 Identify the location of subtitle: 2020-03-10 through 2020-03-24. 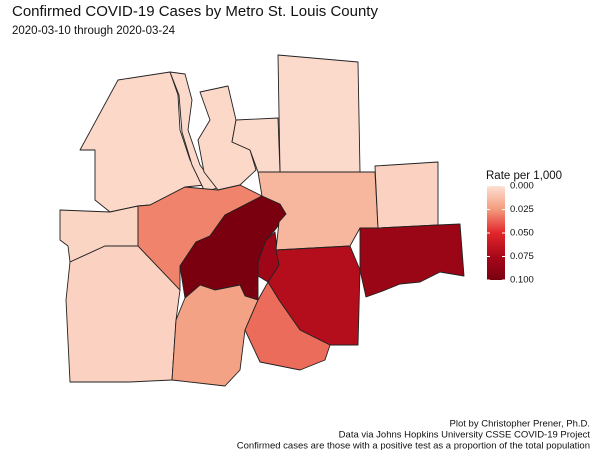
(94, 31).